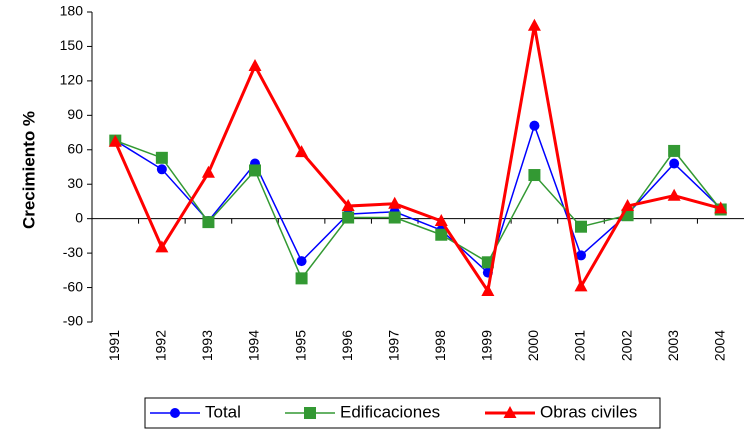  Describe the element at coordinates (300, 345) in the screenshot. I see `x-tick-label: 1995` at that location.